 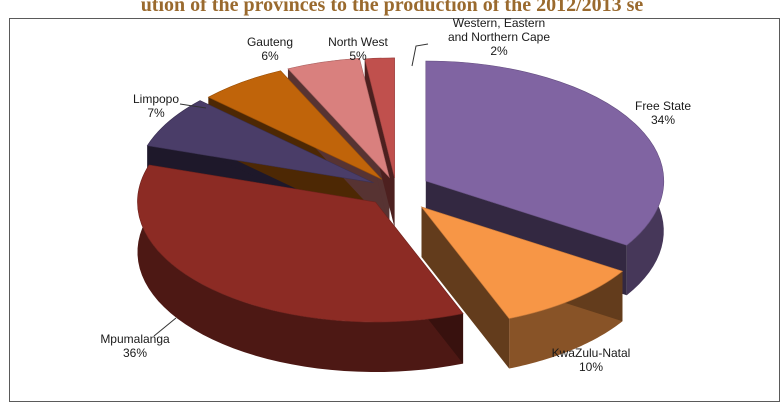 What do you see at coordinates (358, 56) in the screenshot?
I see `slice-value-label: 5%` at bounding box center [358, 56].